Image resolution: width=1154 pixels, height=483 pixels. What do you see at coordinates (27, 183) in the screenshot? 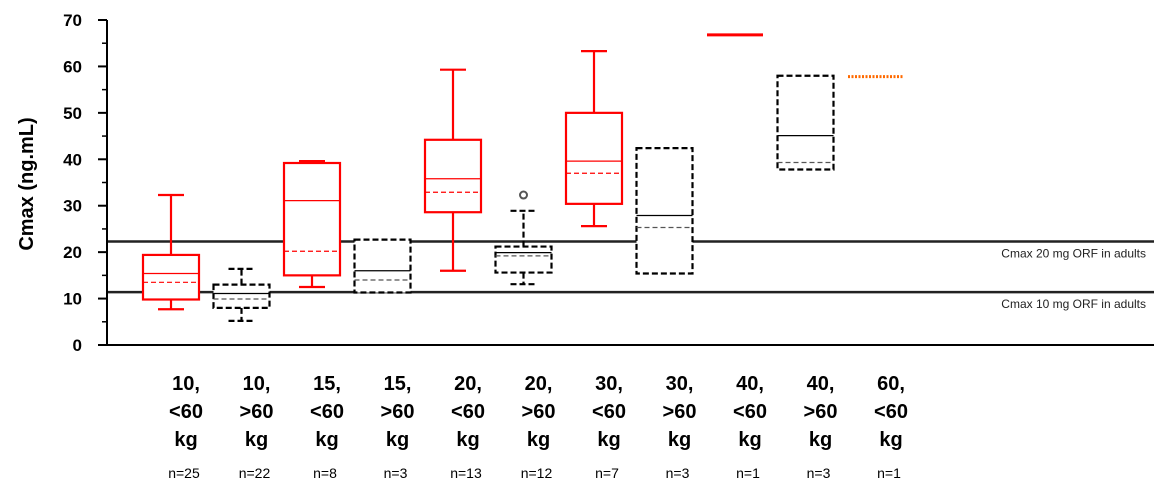
I see `y-axis-label: Cmax (ng.mL)` at bounding box center [27, 183].